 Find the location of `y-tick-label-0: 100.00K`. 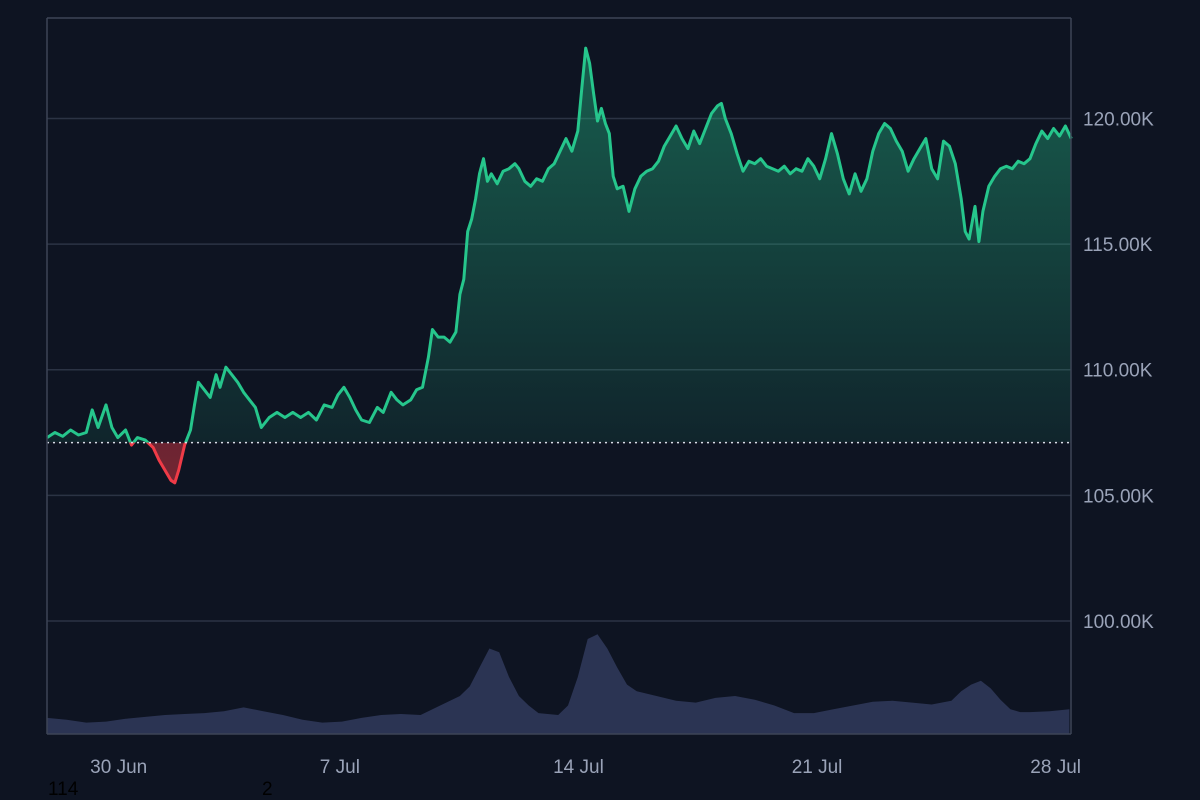

y-tick-label-0: 100.00K is located at coordinates (1118, 622).